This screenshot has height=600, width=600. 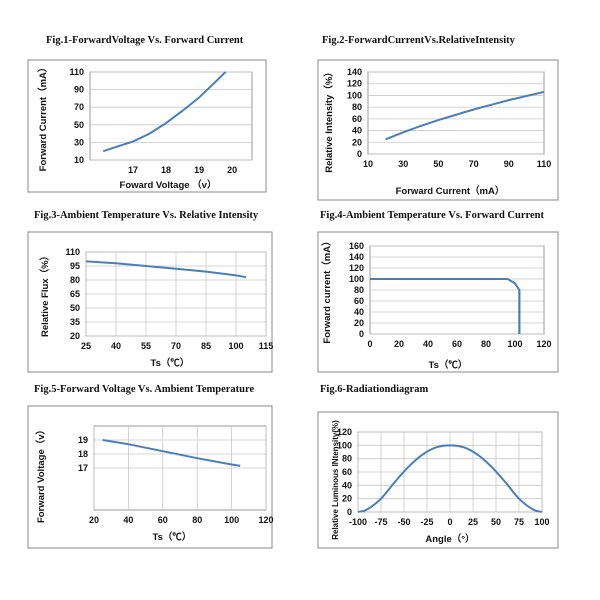 What do you see at coordinates (43, 117) in the screenshot?
I see `y-axis-label: Forward Current（mA）` at bounding box center [43, 117].